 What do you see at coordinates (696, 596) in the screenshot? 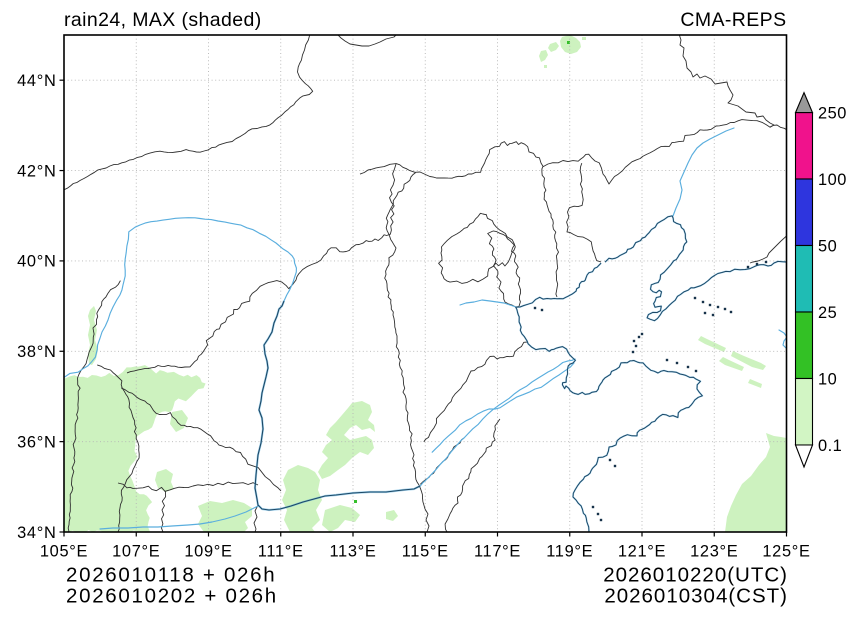
I see `svg-text: 2026010304(CST)` at bounding box center [696, 596].